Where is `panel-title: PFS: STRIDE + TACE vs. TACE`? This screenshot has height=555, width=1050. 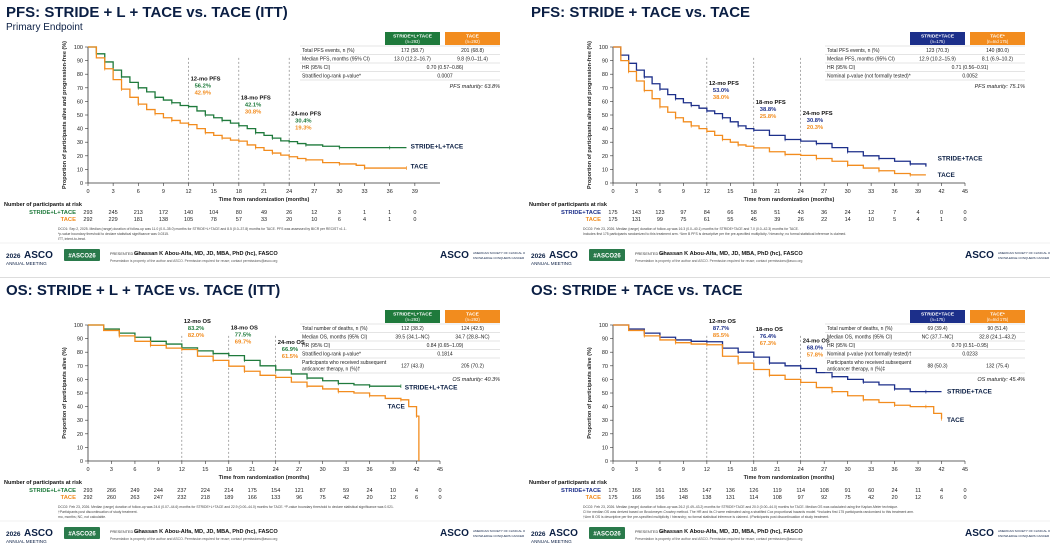
panel-title: PFS: STRIDE + TACE vs. TACE is located at coordinates (641, 12).